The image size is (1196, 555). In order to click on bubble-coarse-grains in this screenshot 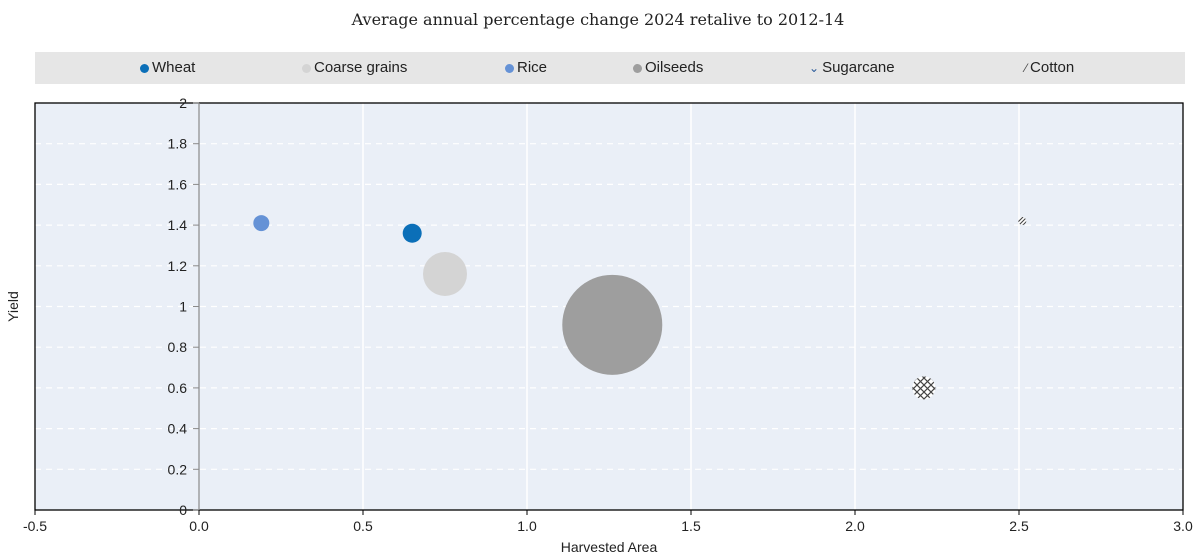, I will do `click(445, 273)`.